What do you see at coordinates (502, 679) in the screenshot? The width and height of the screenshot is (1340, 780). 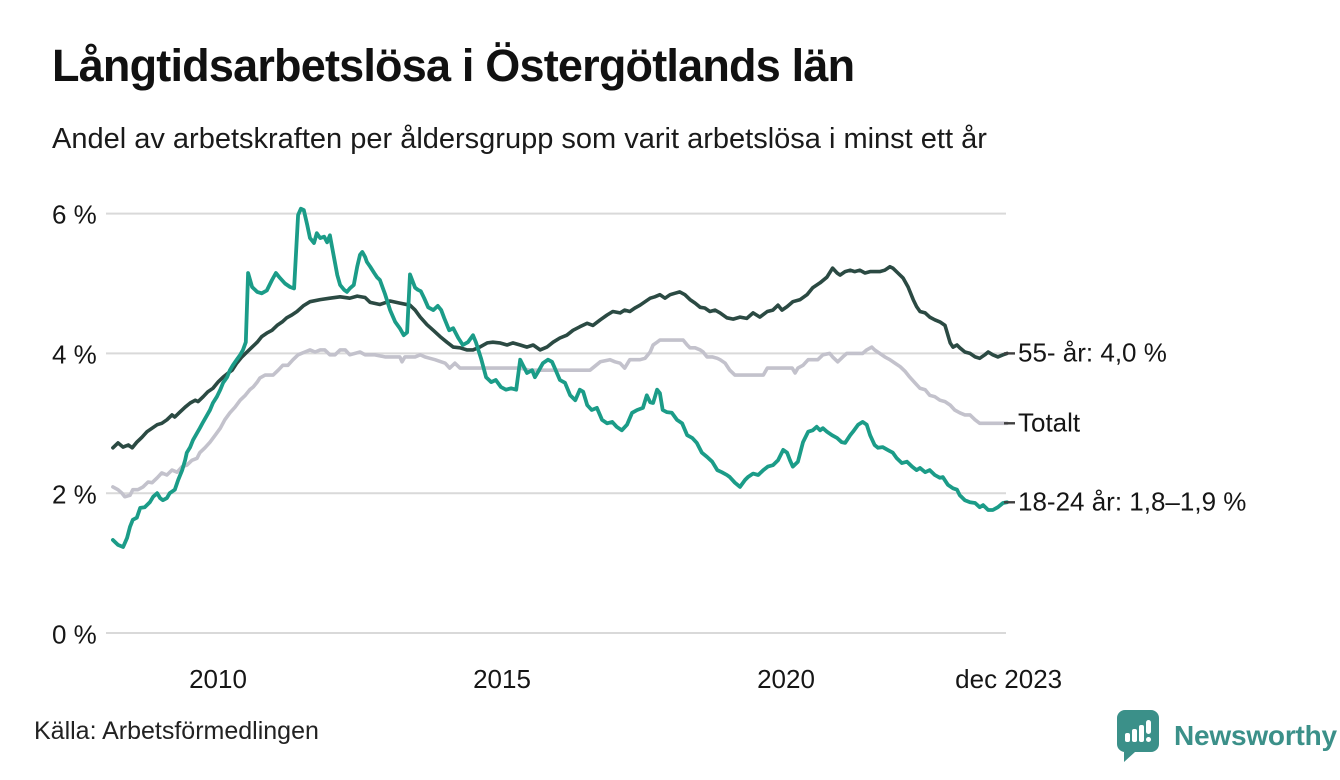 I see `x-tick-label-2015: 2015` at bounding box center [502, 679].